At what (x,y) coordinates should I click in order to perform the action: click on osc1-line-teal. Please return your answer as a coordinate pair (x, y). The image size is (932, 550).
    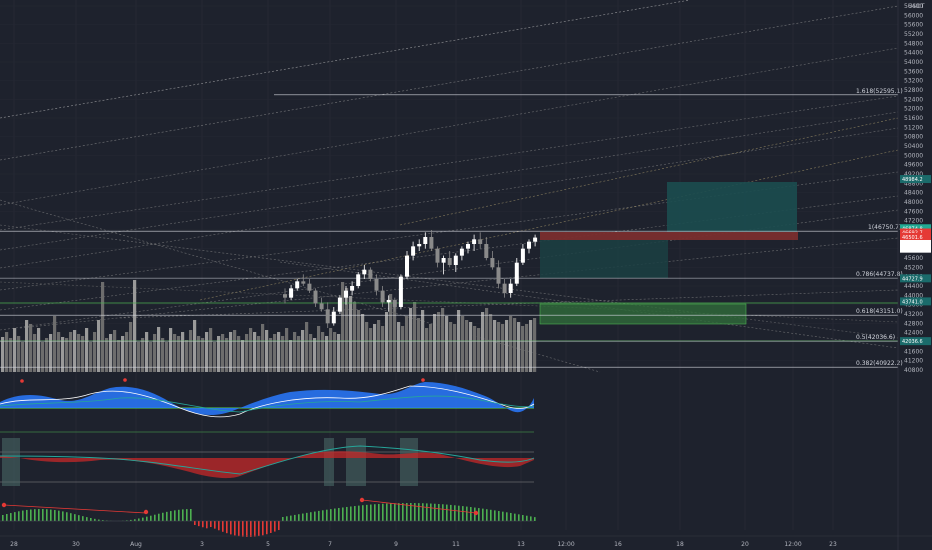
    Looking at the image, I should click on (267, 404).